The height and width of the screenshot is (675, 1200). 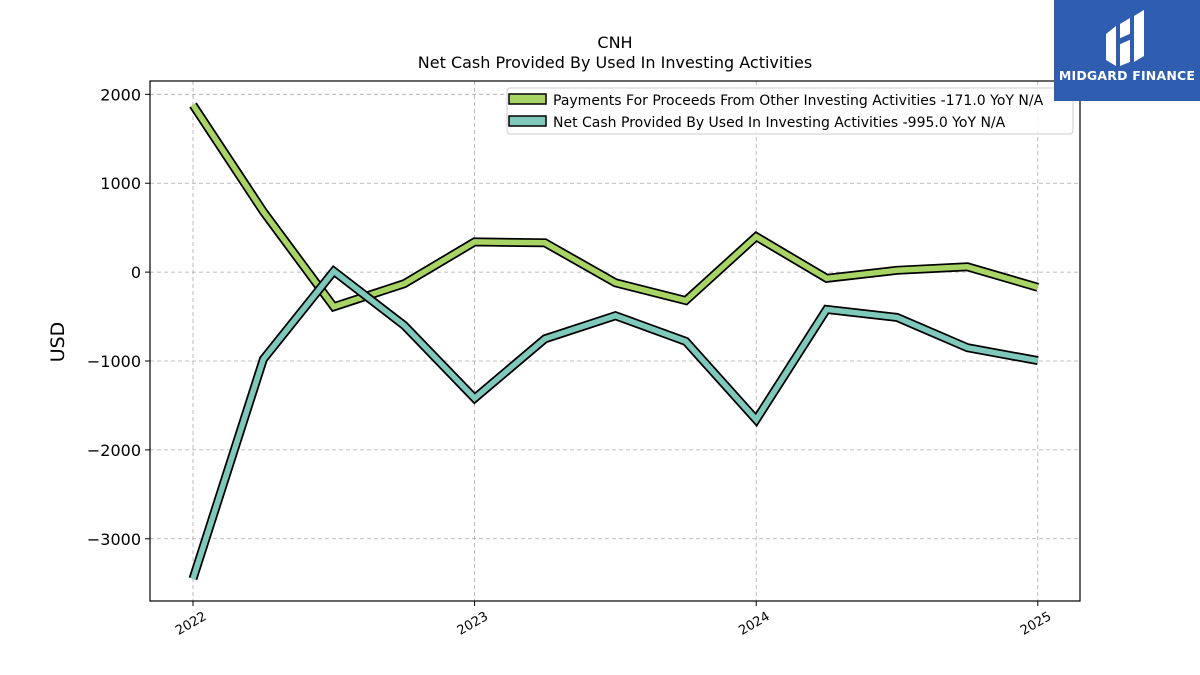 I want to click on y-tick-label: −1000, so click(x=114, y=361).